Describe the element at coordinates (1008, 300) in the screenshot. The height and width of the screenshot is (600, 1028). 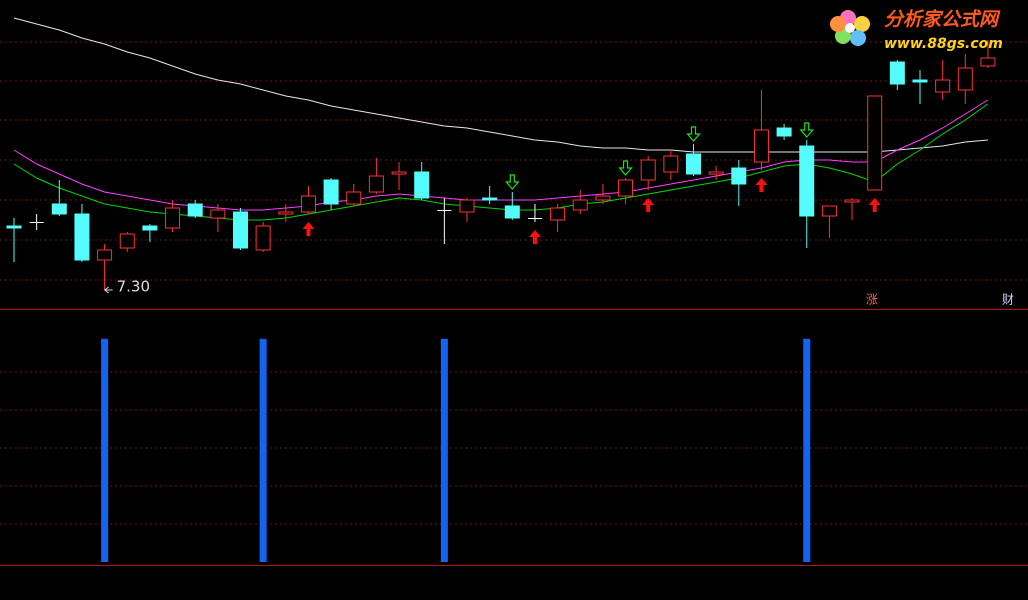
I see `corner-label: 财` at that location.